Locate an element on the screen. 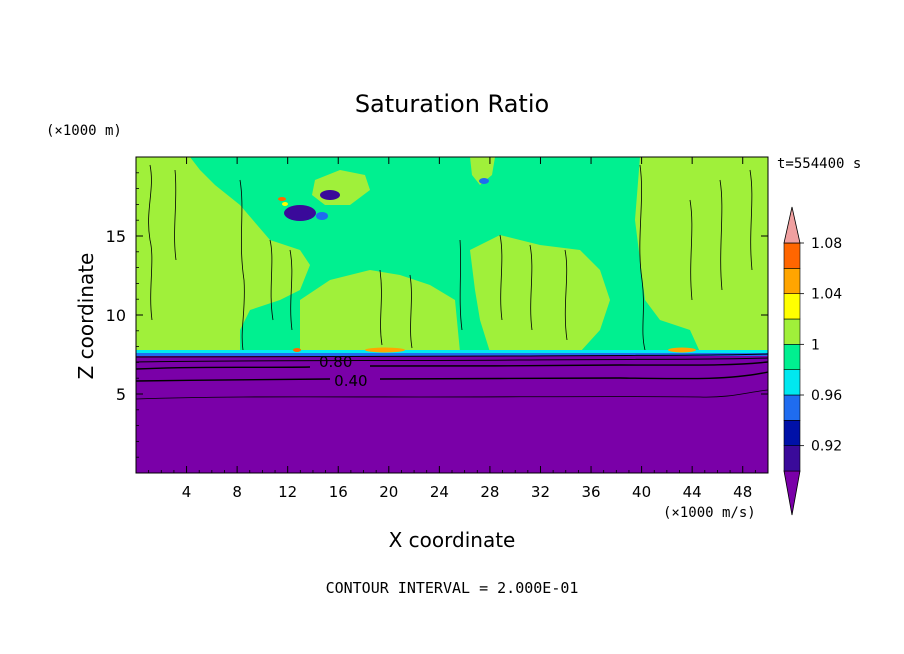 The height and width of the screenshot is (654, 904). contour-label: 0.80 is located at coordinates (335, 362).